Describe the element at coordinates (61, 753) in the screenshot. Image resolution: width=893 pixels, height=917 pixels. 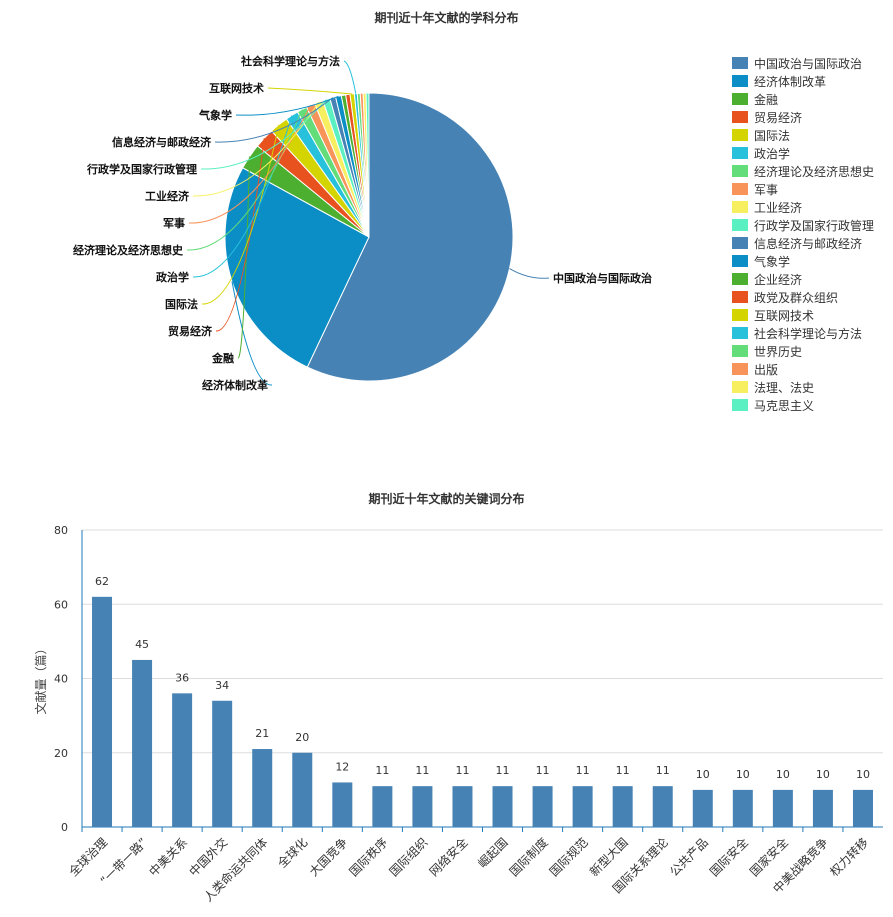
I see `y-tick-label: 20` at that location.